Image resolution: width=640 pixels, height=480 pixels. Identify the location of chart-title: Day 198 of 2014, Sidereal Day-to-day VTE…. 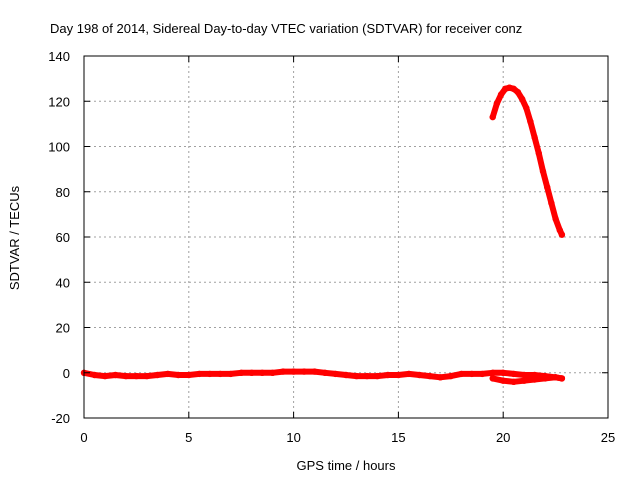
(286, 28).